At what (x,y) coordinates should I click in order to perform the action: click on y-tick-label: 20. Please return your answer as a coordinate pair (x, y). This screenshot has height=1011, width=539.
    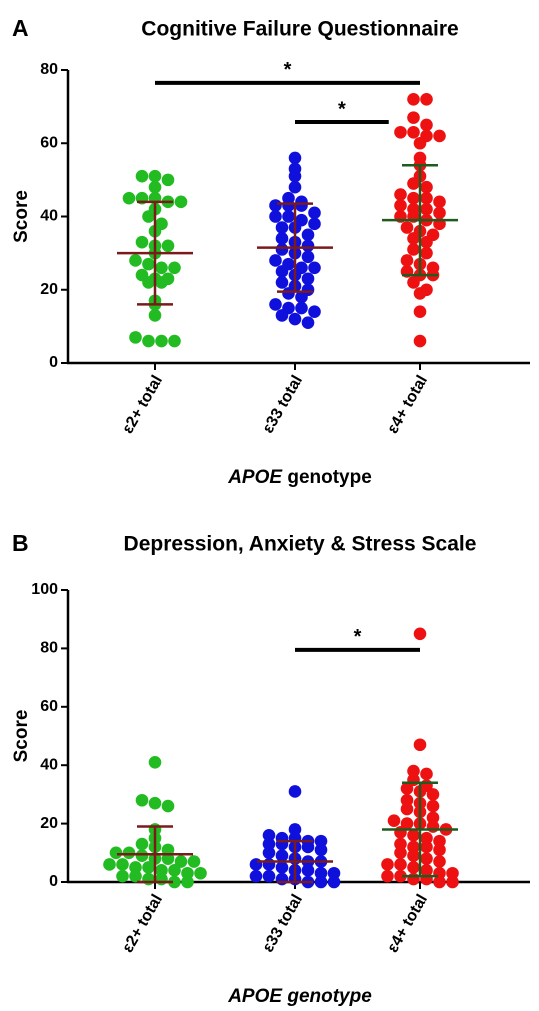
    Looking at the image, I should click on (49, 289).